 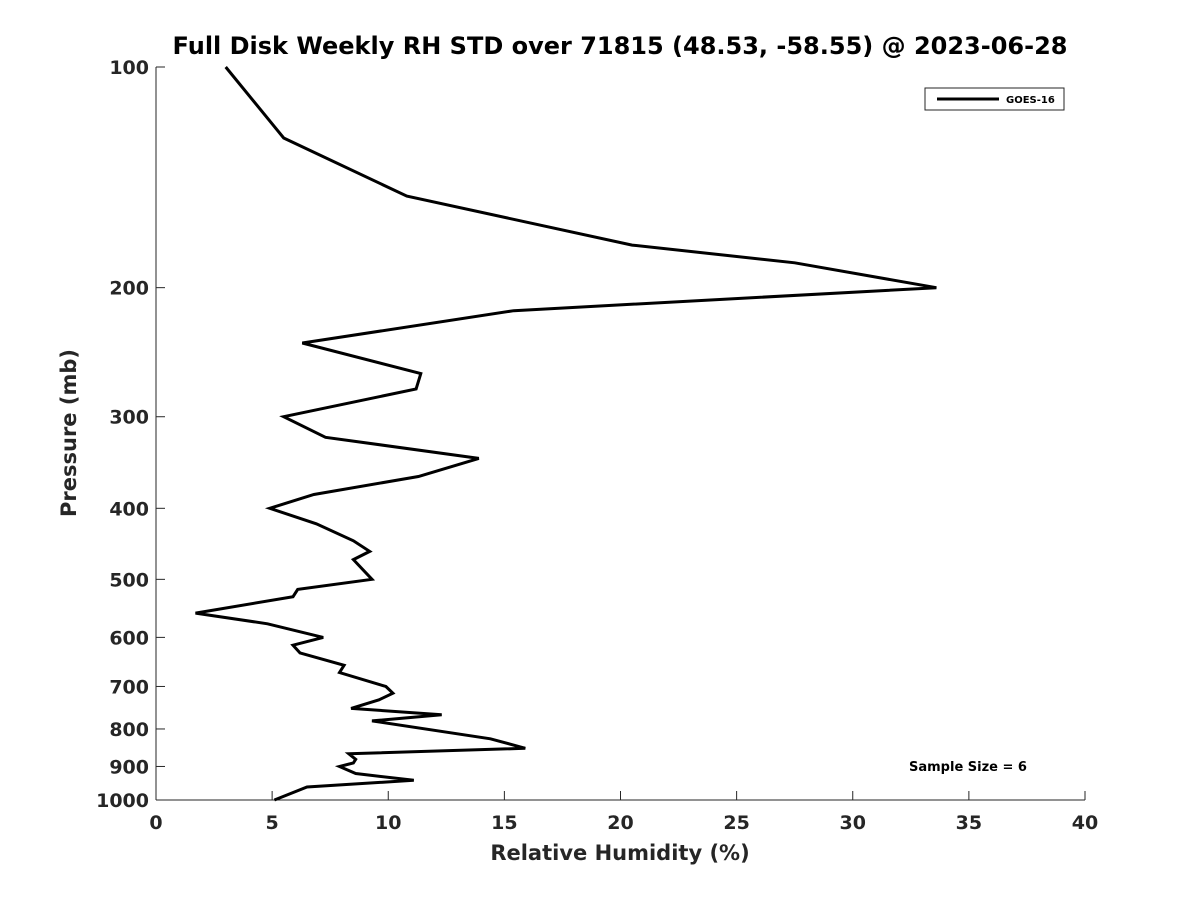 I want to click on x-tick-label: 40, so click(x=1085, y=823).